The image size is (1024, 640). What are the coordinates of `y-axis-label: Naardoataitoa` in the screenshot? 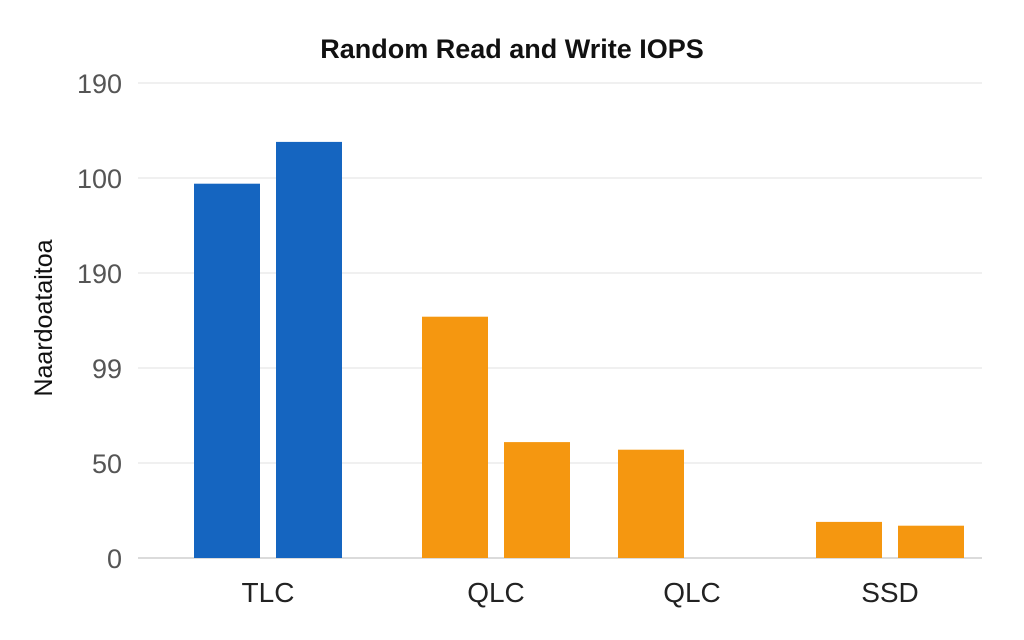 It's located at (44, 317).